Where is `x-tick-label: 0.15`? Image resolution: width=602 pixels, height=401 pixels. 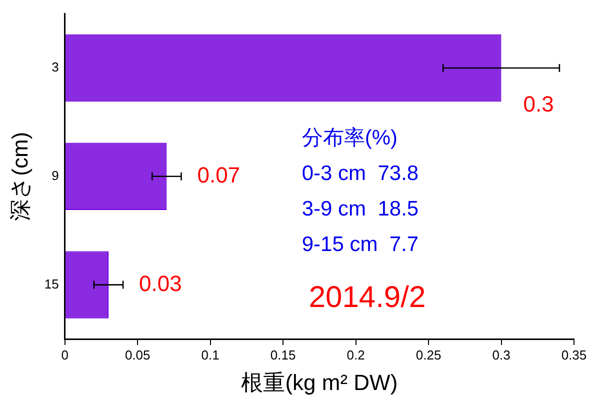 x-tick-label: 0.15 is located at coordinates (283, 354).